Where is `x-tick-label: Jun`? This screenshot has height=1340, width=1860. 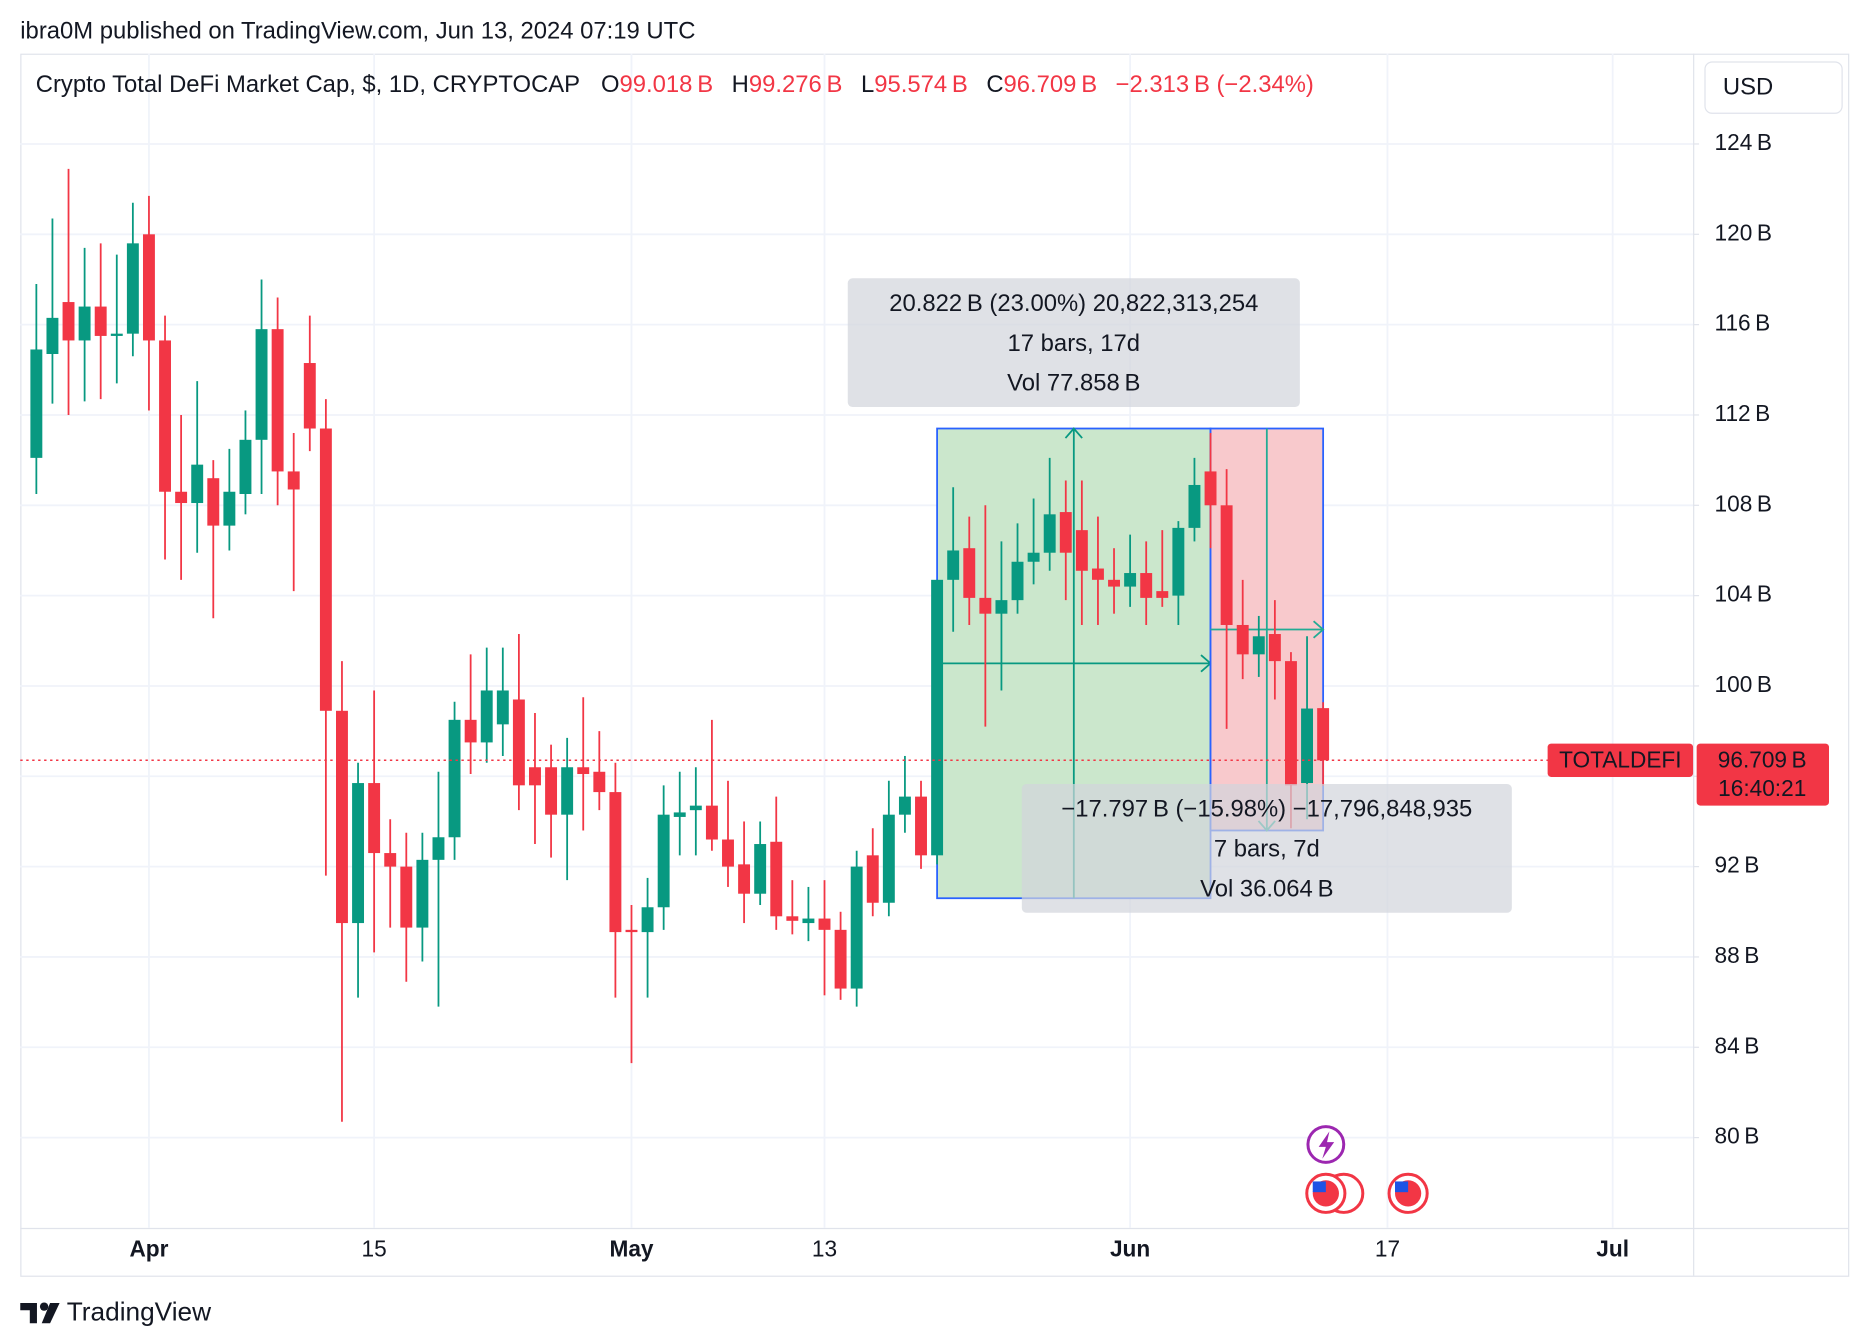
x-tick-label: Jun is located at coordinates (1130, 1249).